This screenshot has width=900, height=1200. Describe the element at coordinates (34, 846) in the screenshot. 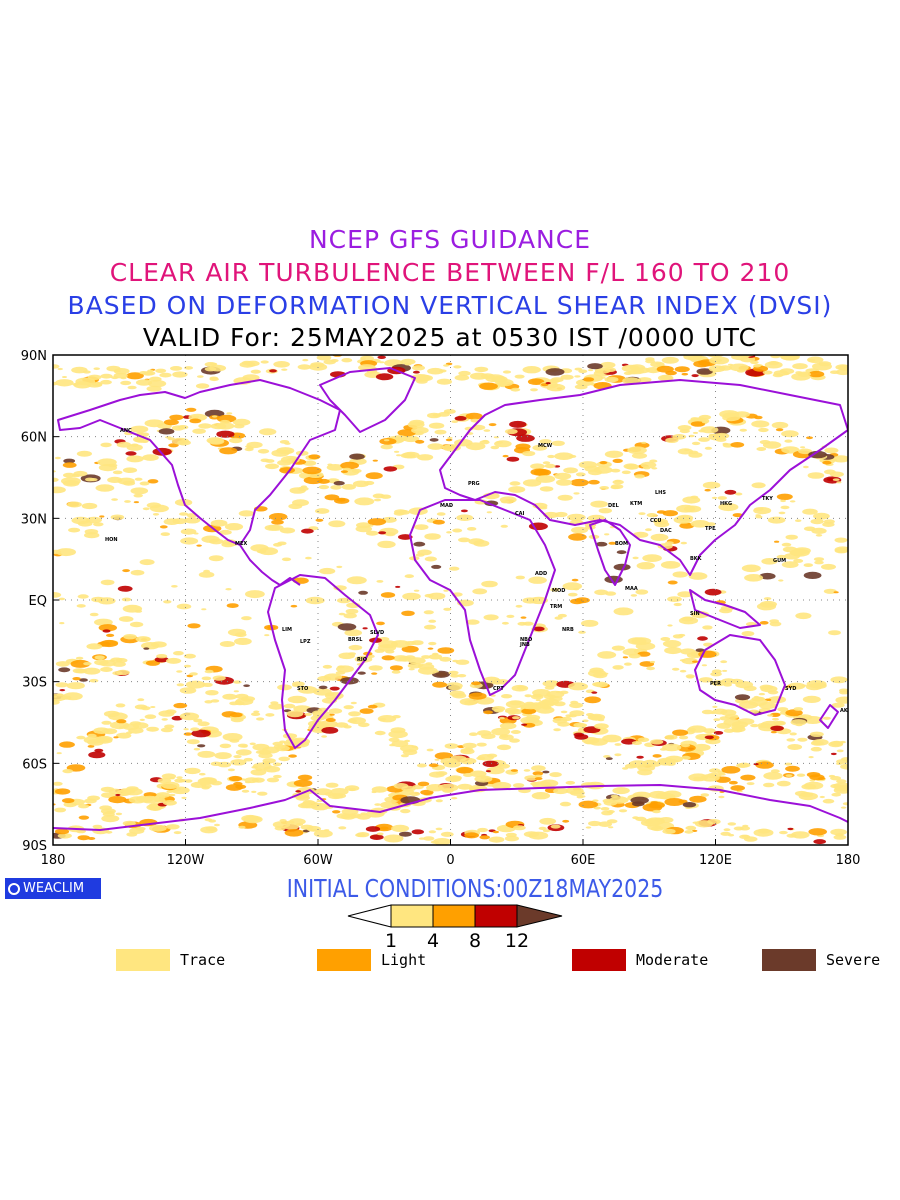

I see `lat-label: 90S` at that location.